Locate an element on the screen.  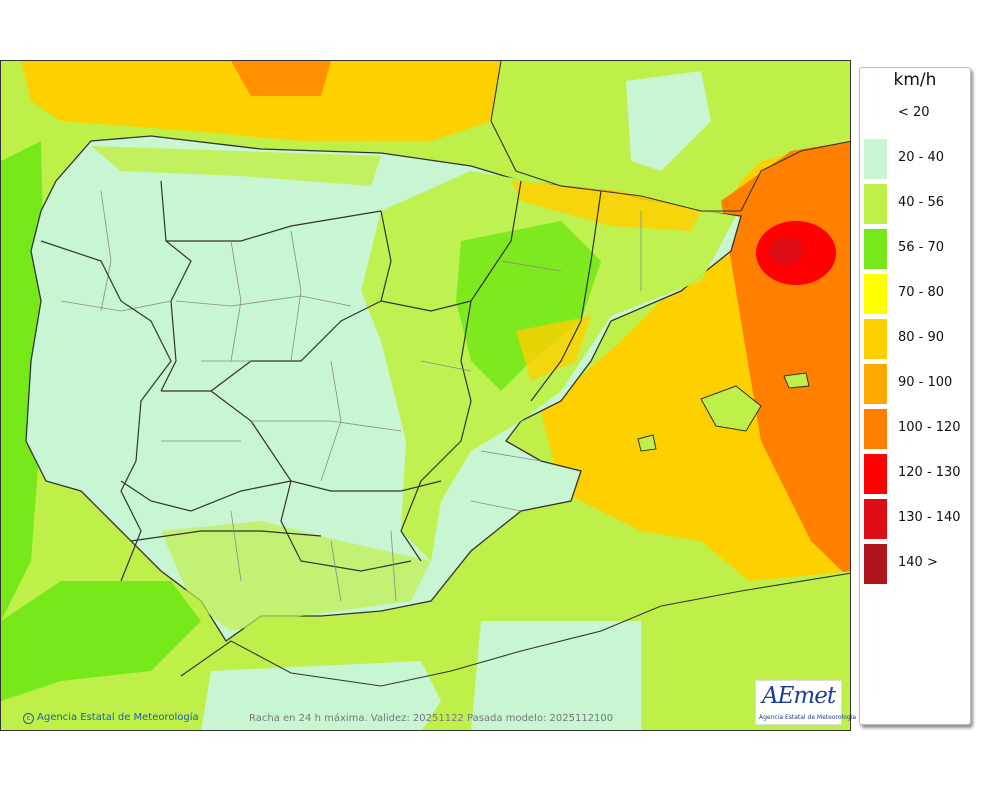
legend-label: 40 - 56 is located at coordinates (921, 202).